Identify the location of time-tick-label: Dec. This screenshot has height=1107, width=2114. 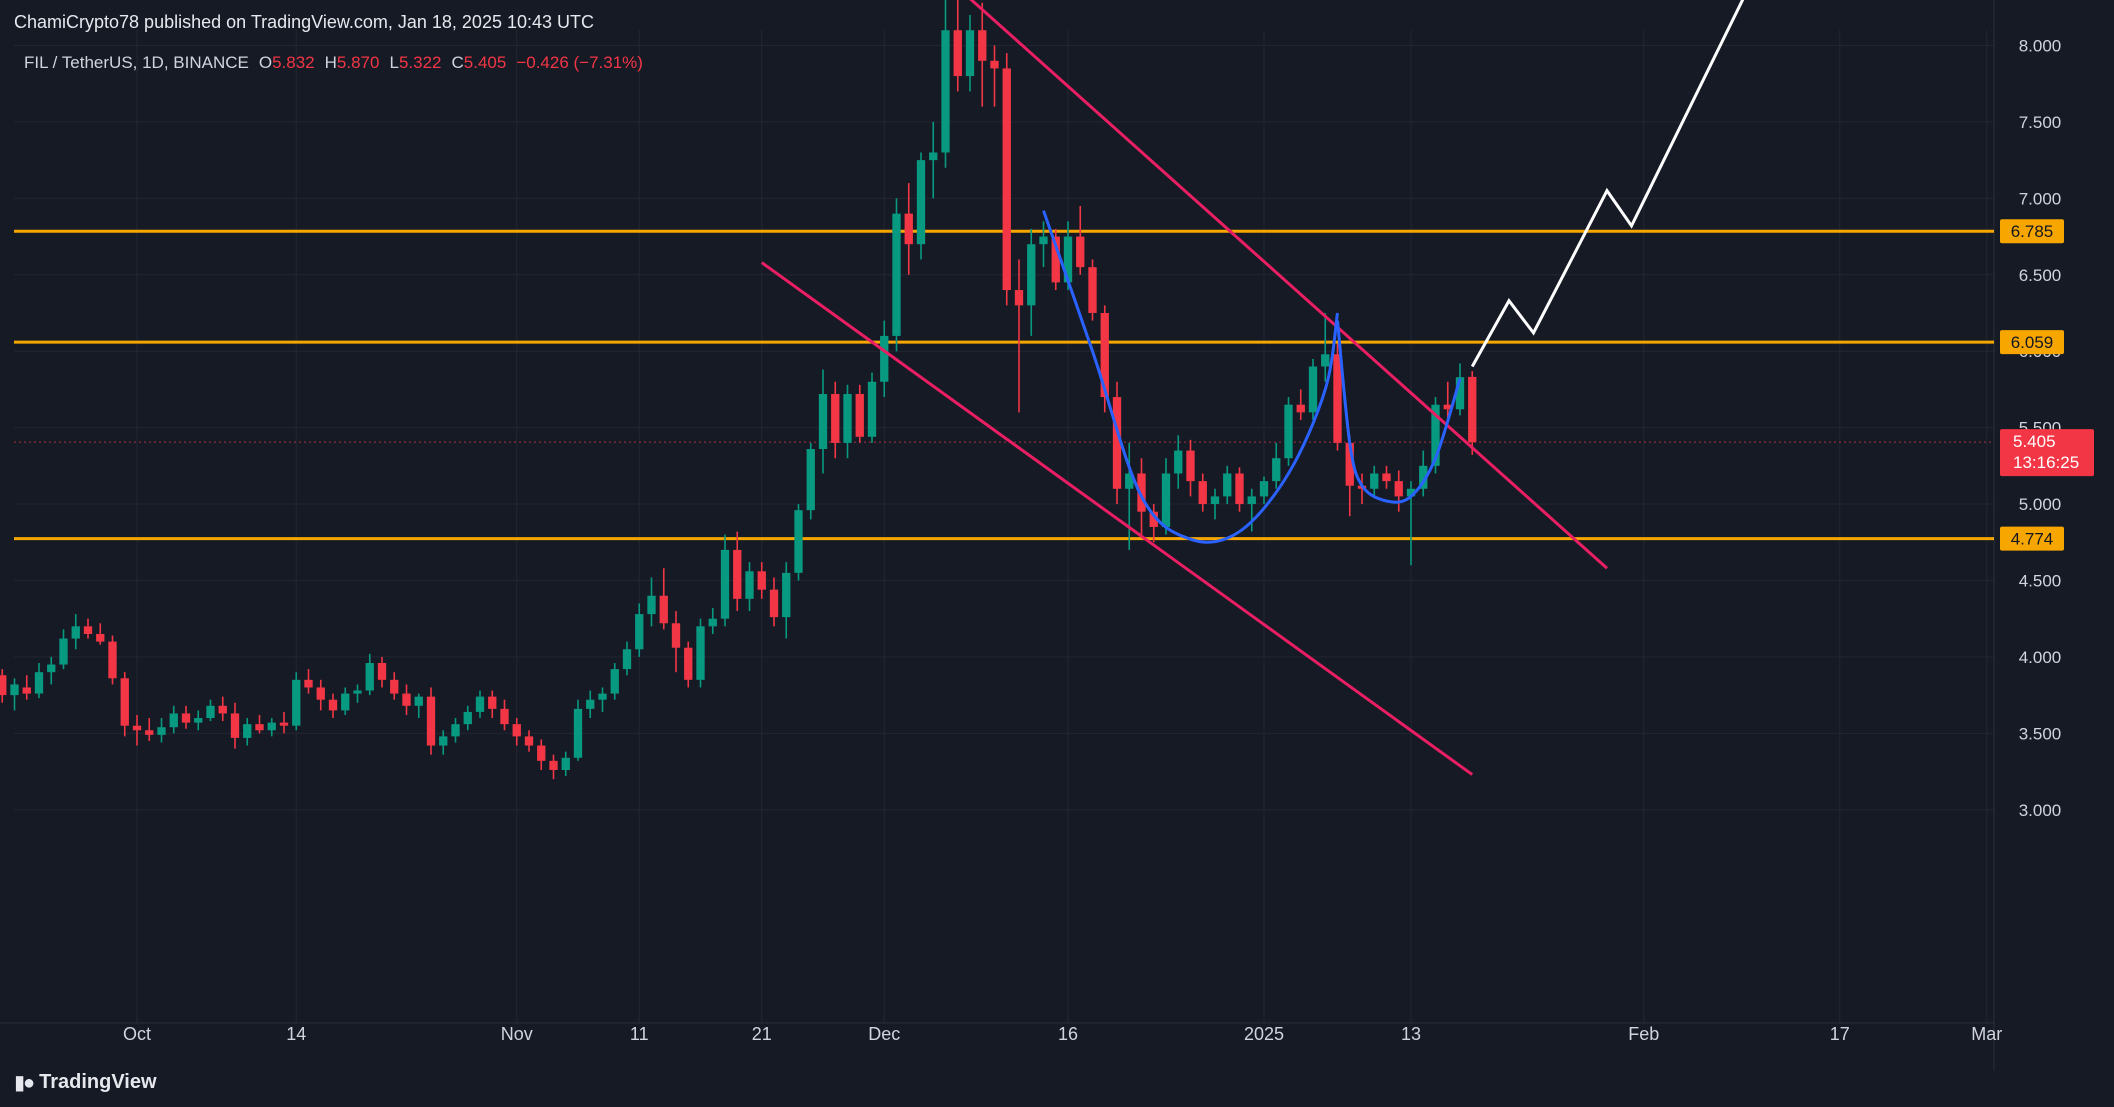
(884, 1034).